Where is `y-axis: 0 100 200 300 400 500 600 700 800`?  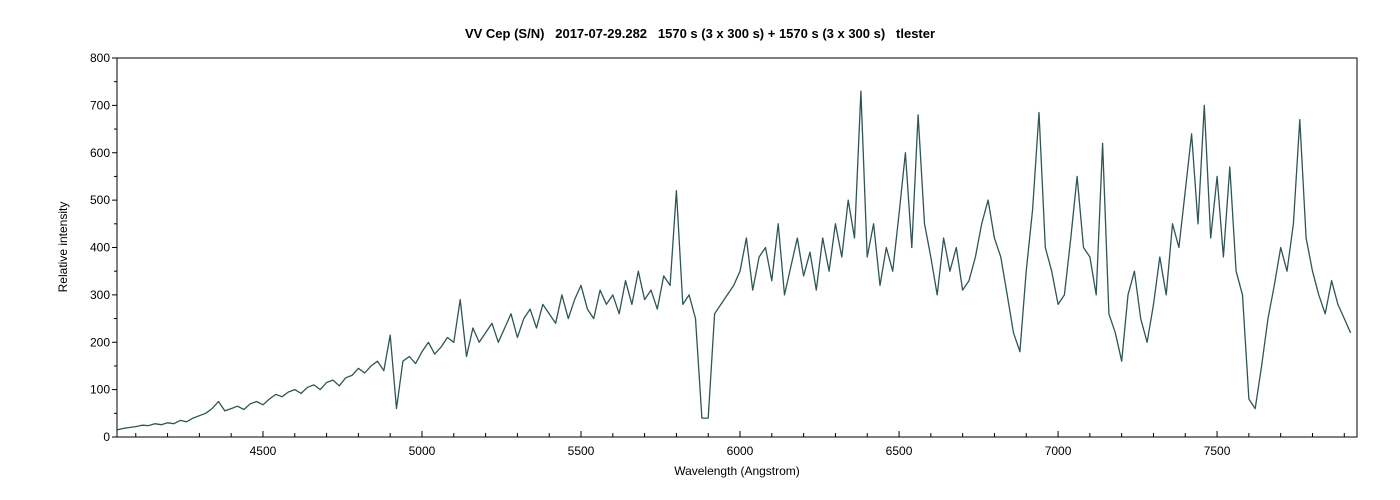 y-axis: 0 100 200 300 400 500 600 700 800 is located at coordinates (103, 247).